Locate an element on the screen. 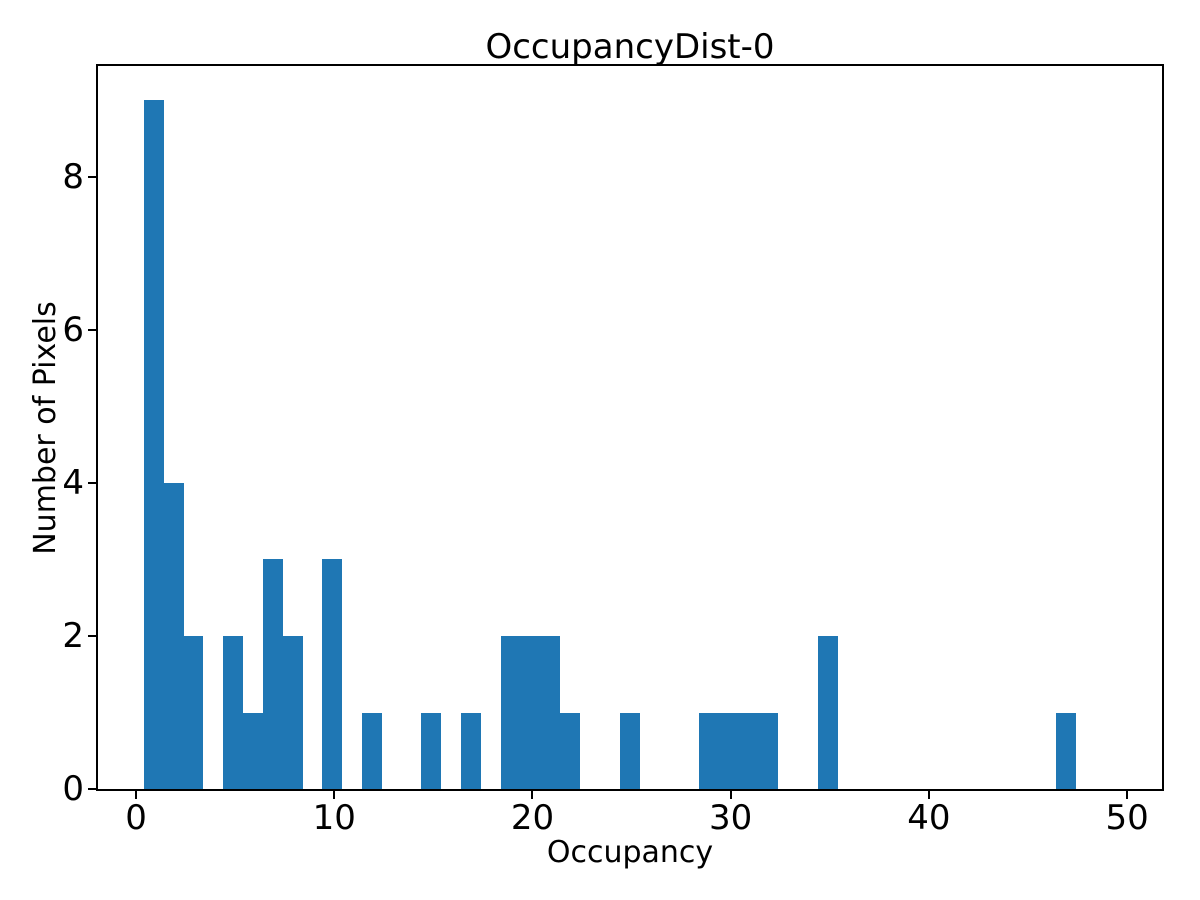 This screenshot has height=900, width=1200. x-tick-label: 10 is located at coordinates (334, 818).